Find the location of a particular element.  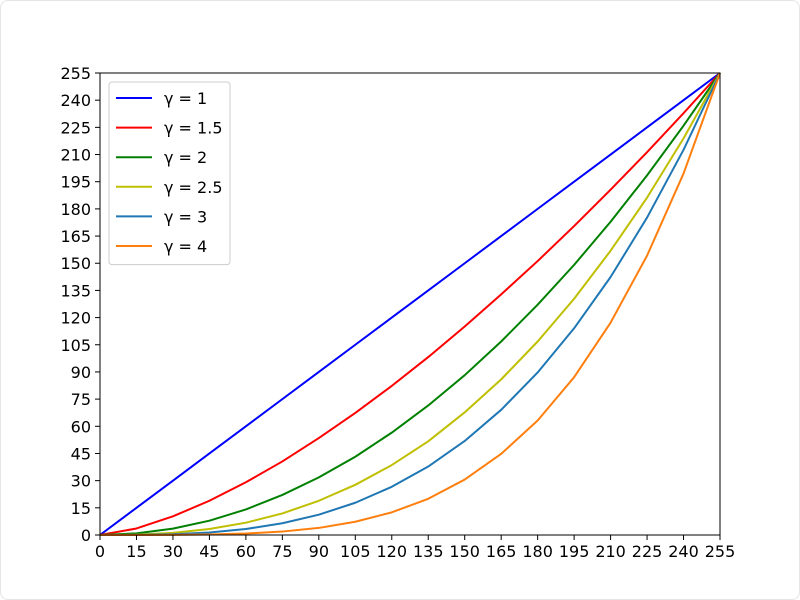

legend-label-1: γ = 1 is located at coordinates (185, 98).